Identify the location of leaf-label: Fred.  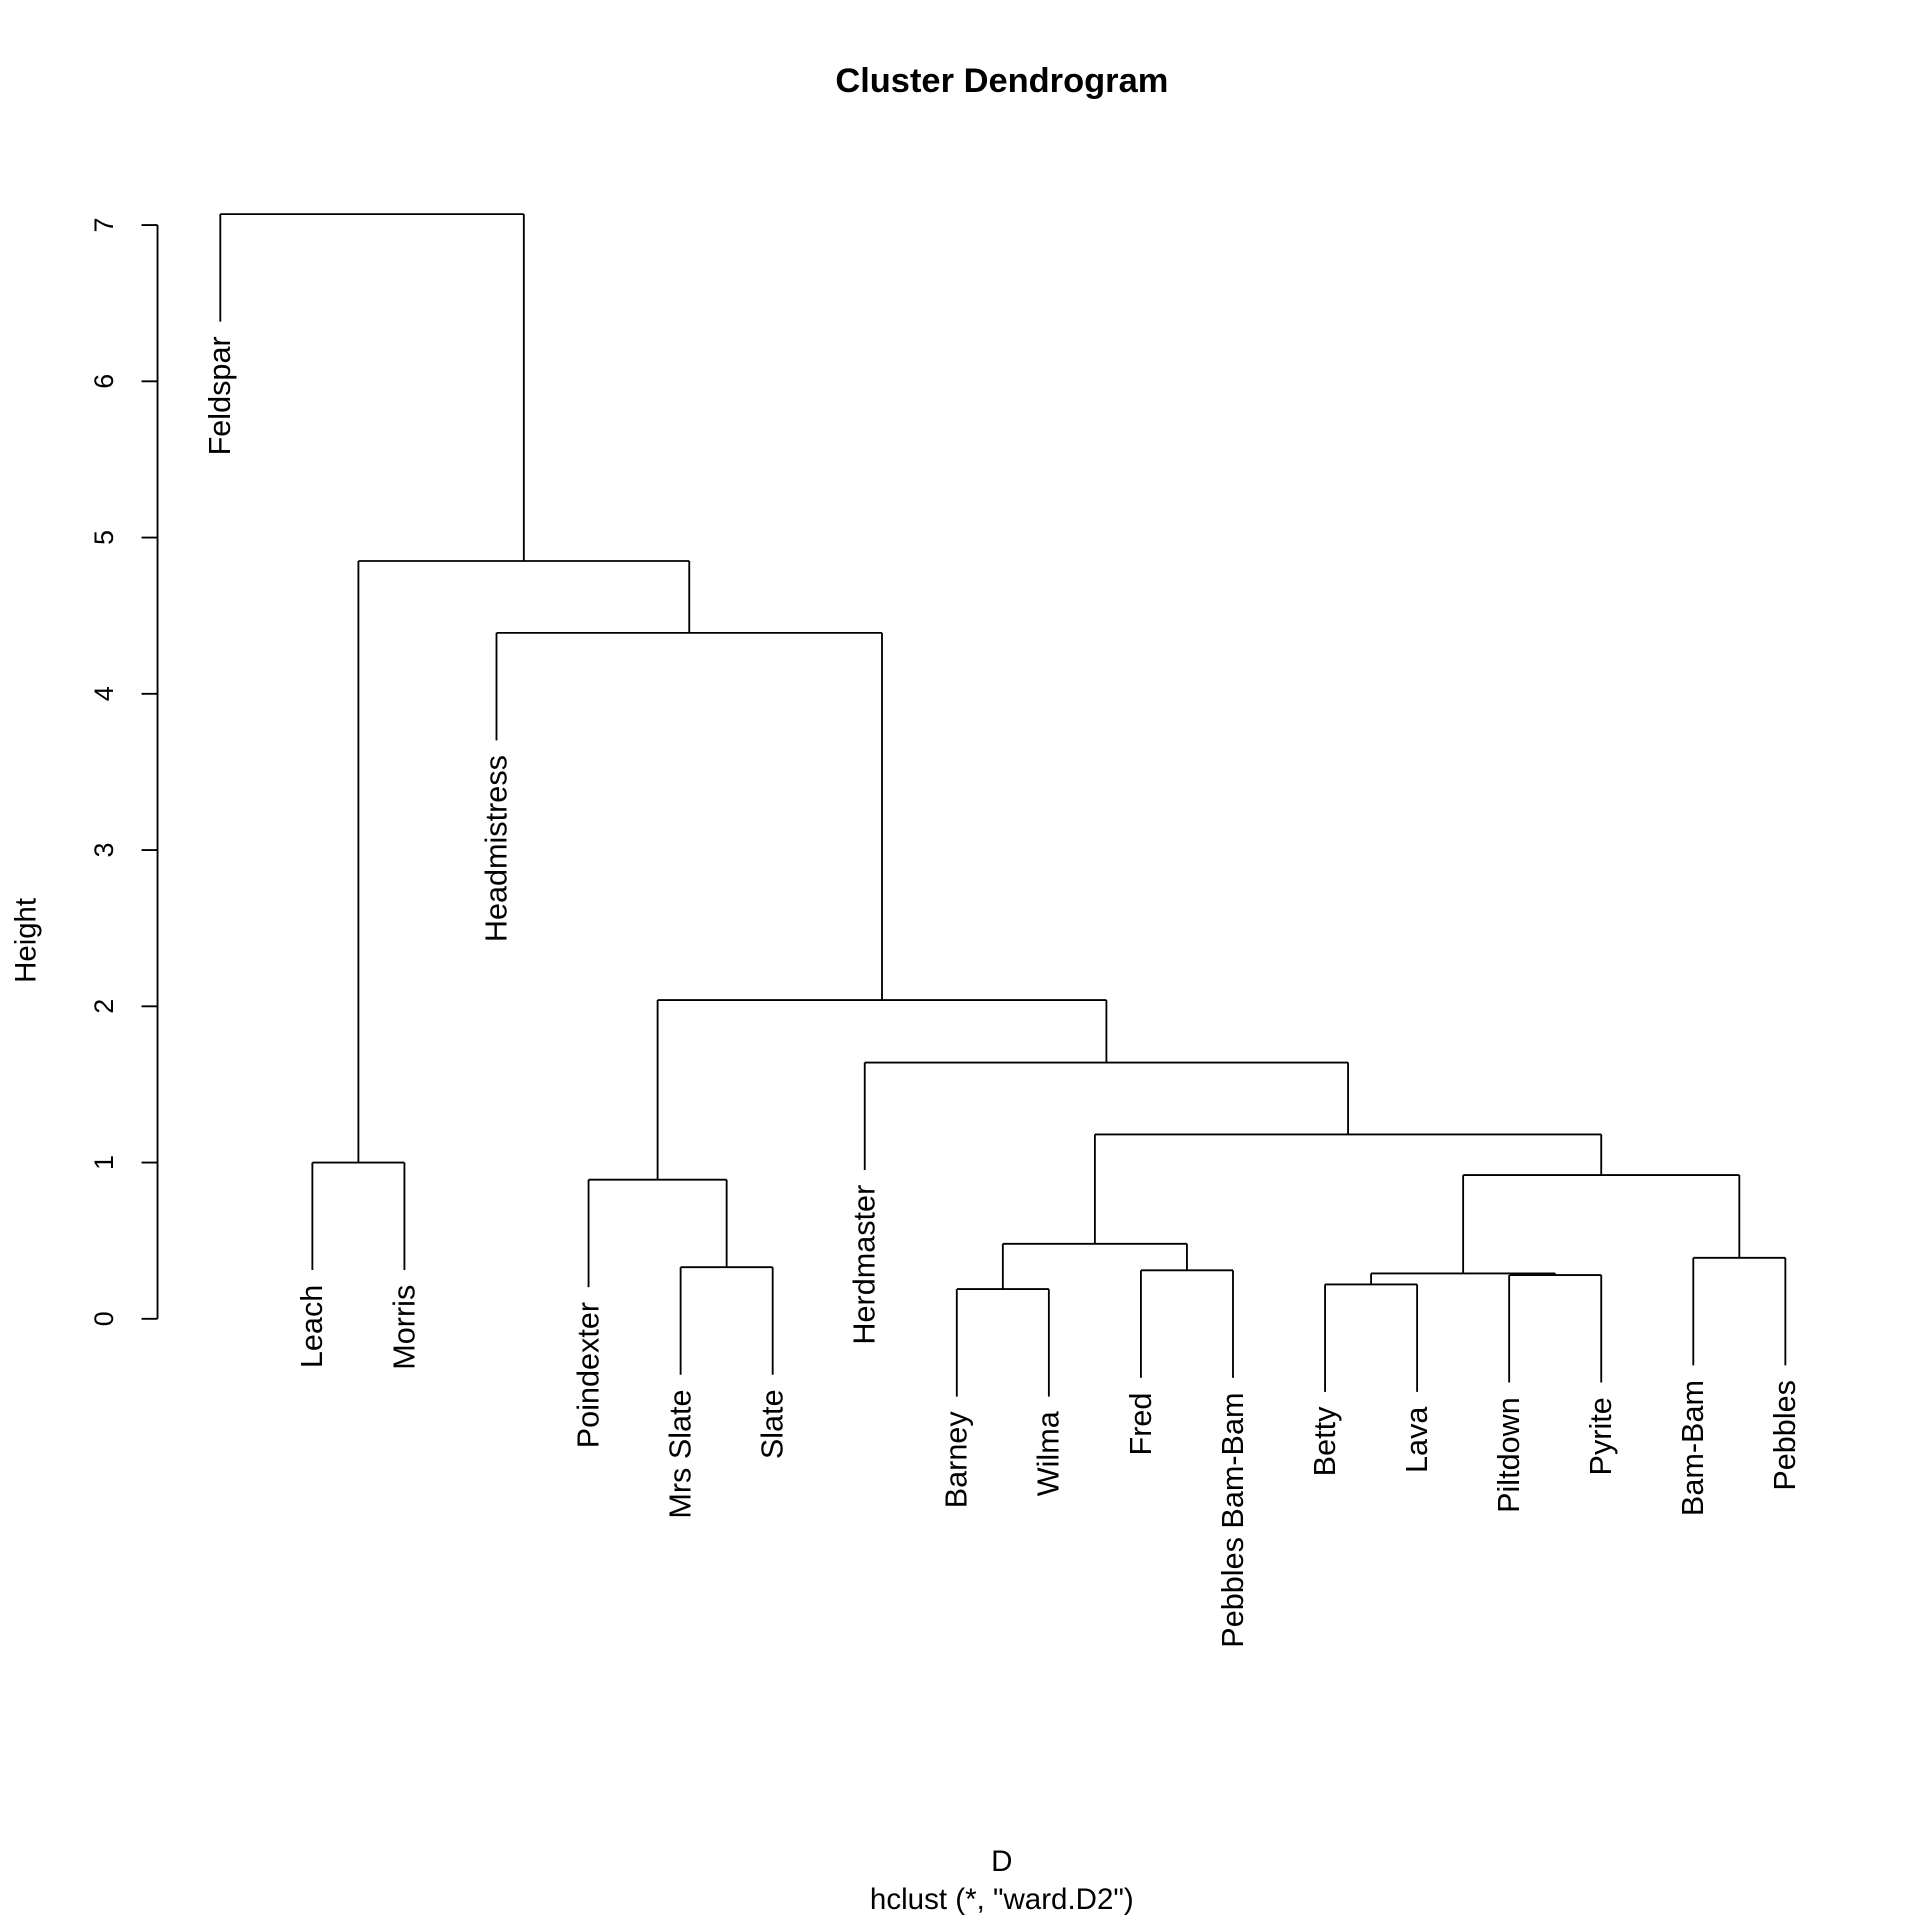
(1140, 1424).